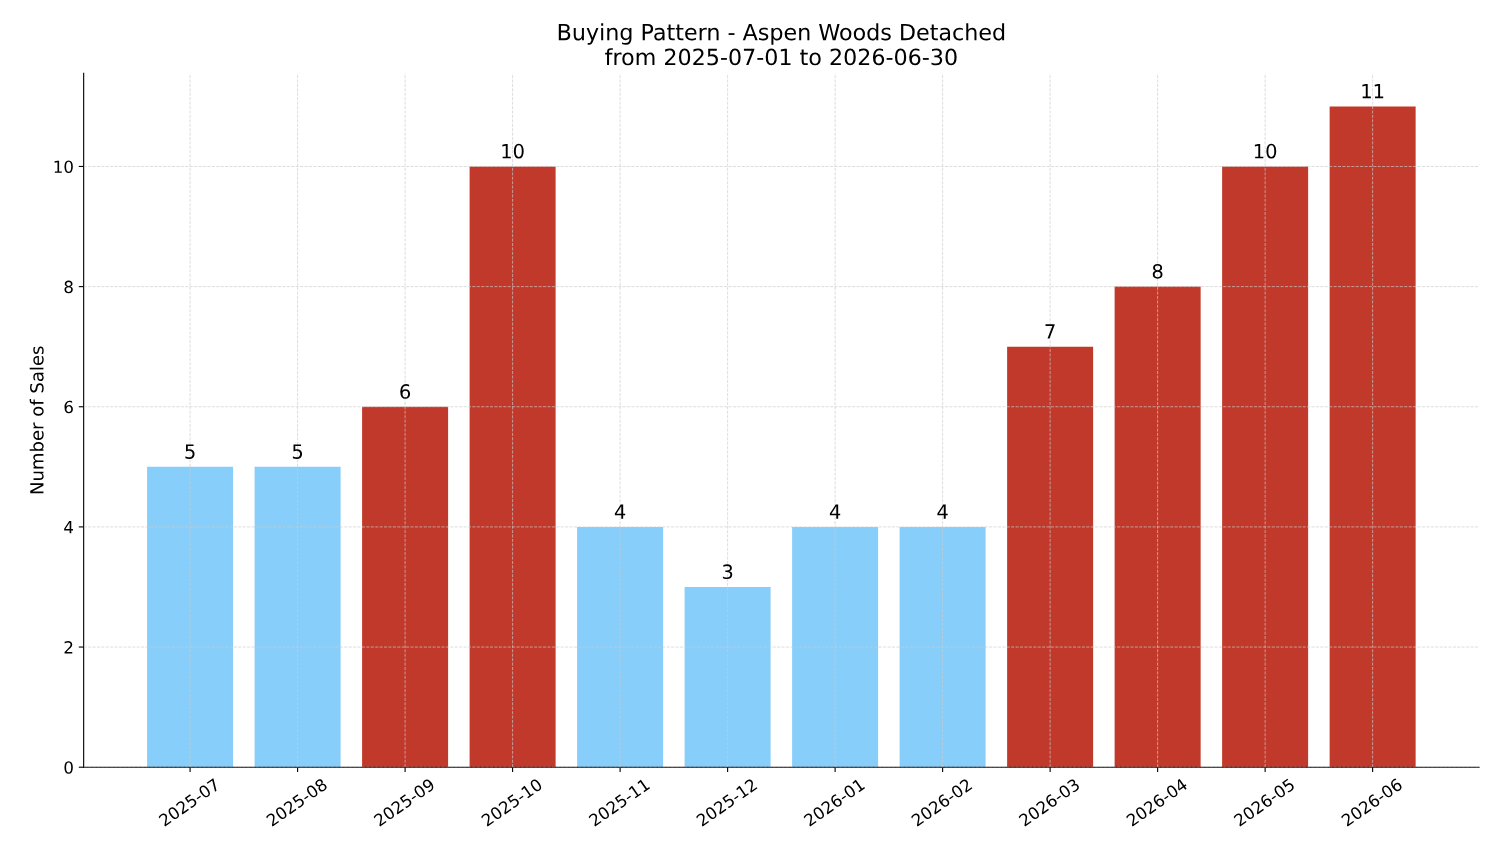 Image resolution: width=1494 pixels, height=863 pixels. Describe the element at coordinates (781, 44) in the screenshot. I see `chart-title: Buying Pattern - Aspen Woods Detached from 2025-07-01 to 2026-06-30` at that location.